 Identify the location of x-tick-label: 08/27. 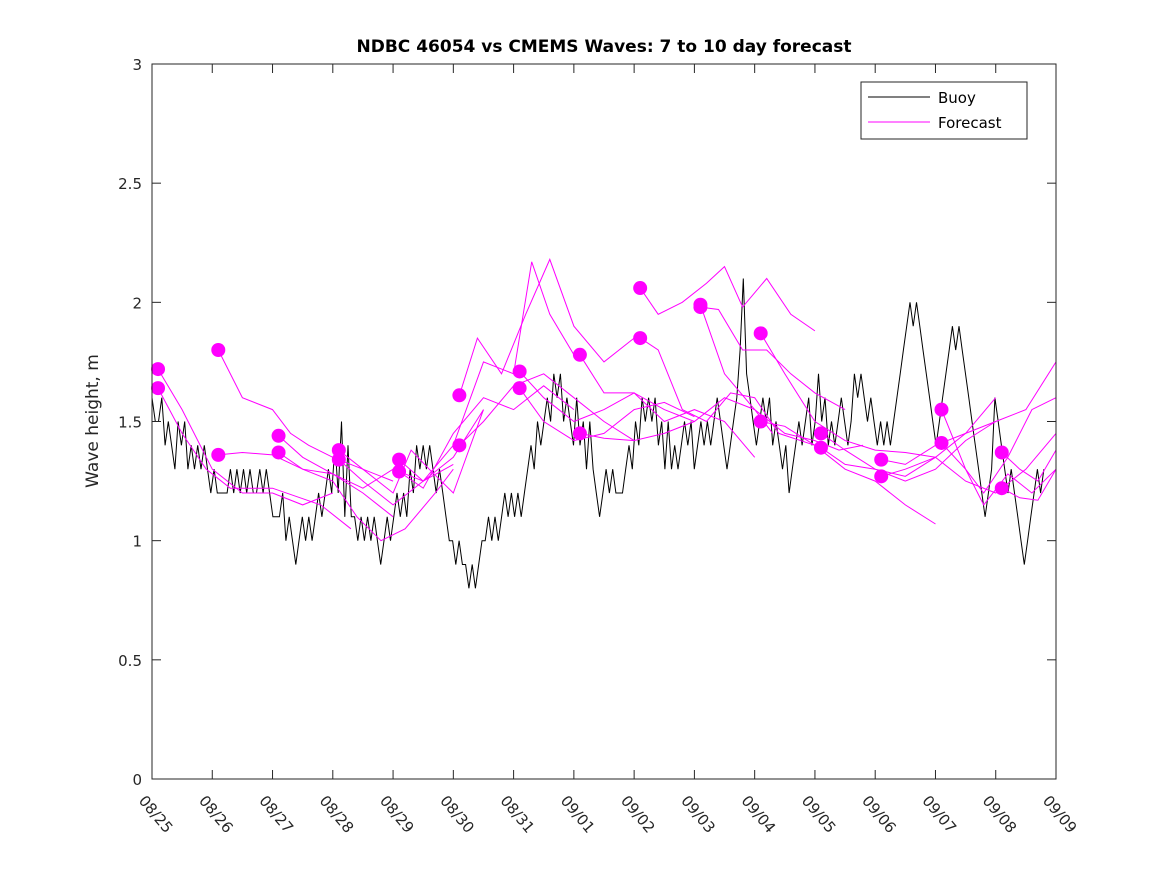
(276, 814).